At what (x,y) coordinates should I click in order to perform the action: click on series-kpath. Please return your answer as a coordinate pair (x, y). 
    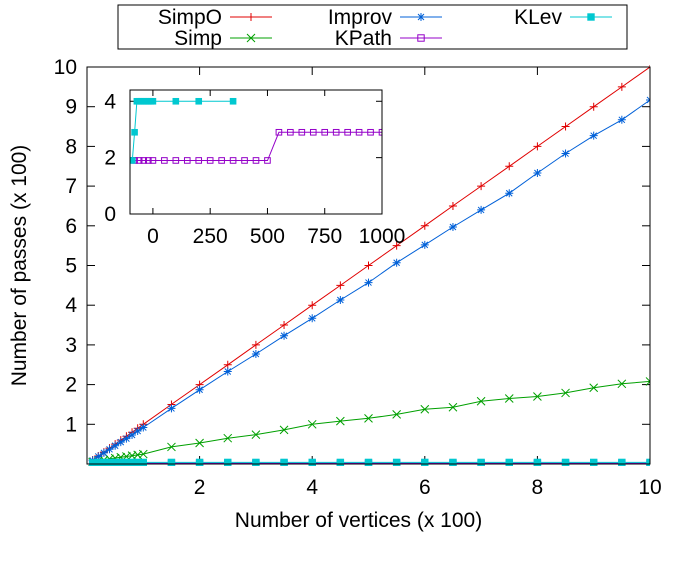
    Looking at the image, I should click on (256, 146).